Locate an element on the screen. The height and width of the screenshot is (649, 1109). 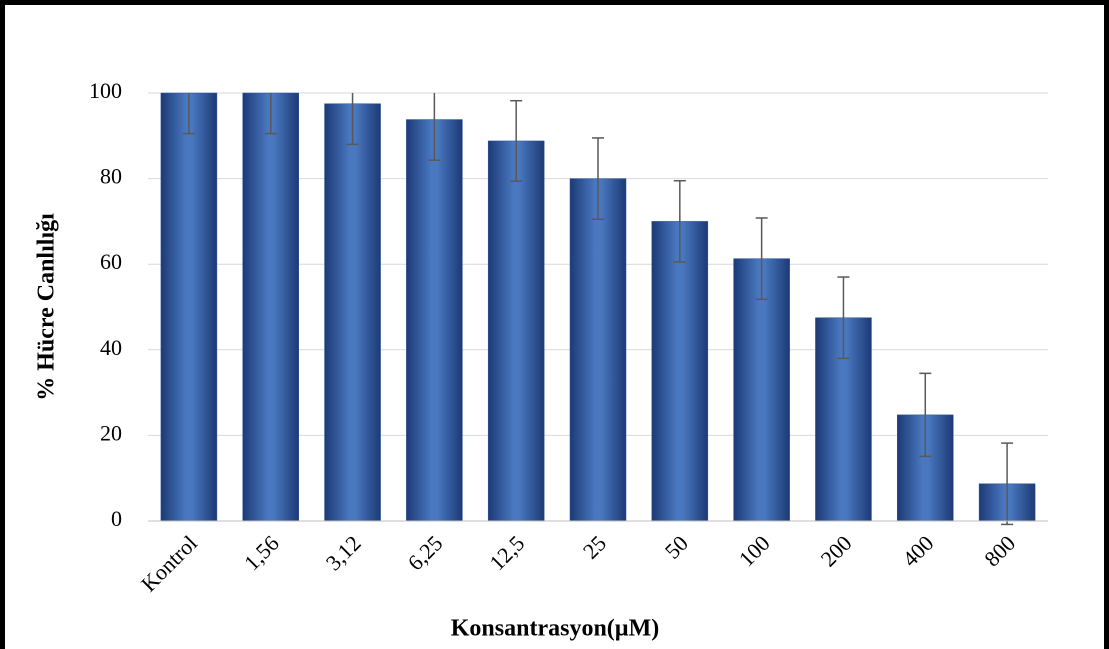
y-tick-label: 40 is located at coordinates (111, 347).